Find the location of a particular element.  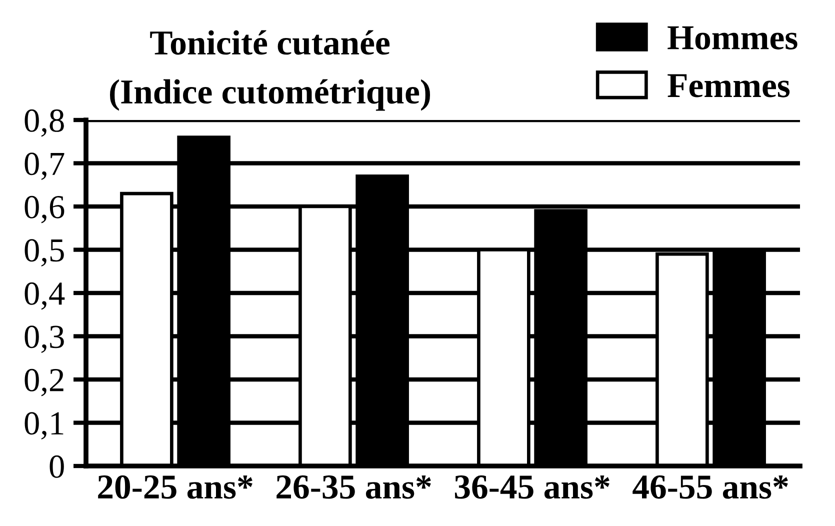

chart-title: Tonicité cutanée is located at coordinates (270, 42).